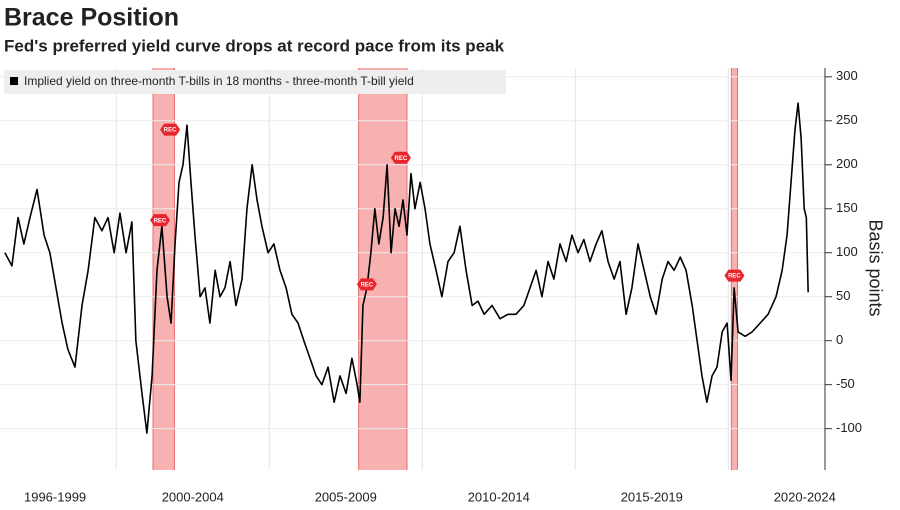 The height and width of the screenshot is (510, 900). What do you see at coordinates (847, 163) in the screenshot?
I see `y-tick-label: 200` at bounding box center [847, 163].